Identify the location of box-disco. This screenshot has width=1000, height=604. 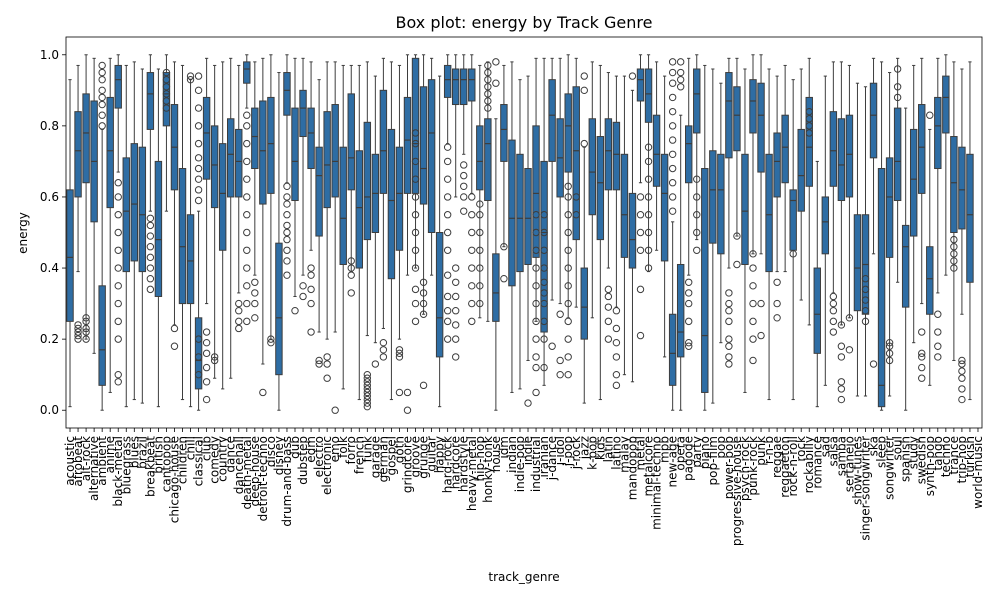
(271, 200).